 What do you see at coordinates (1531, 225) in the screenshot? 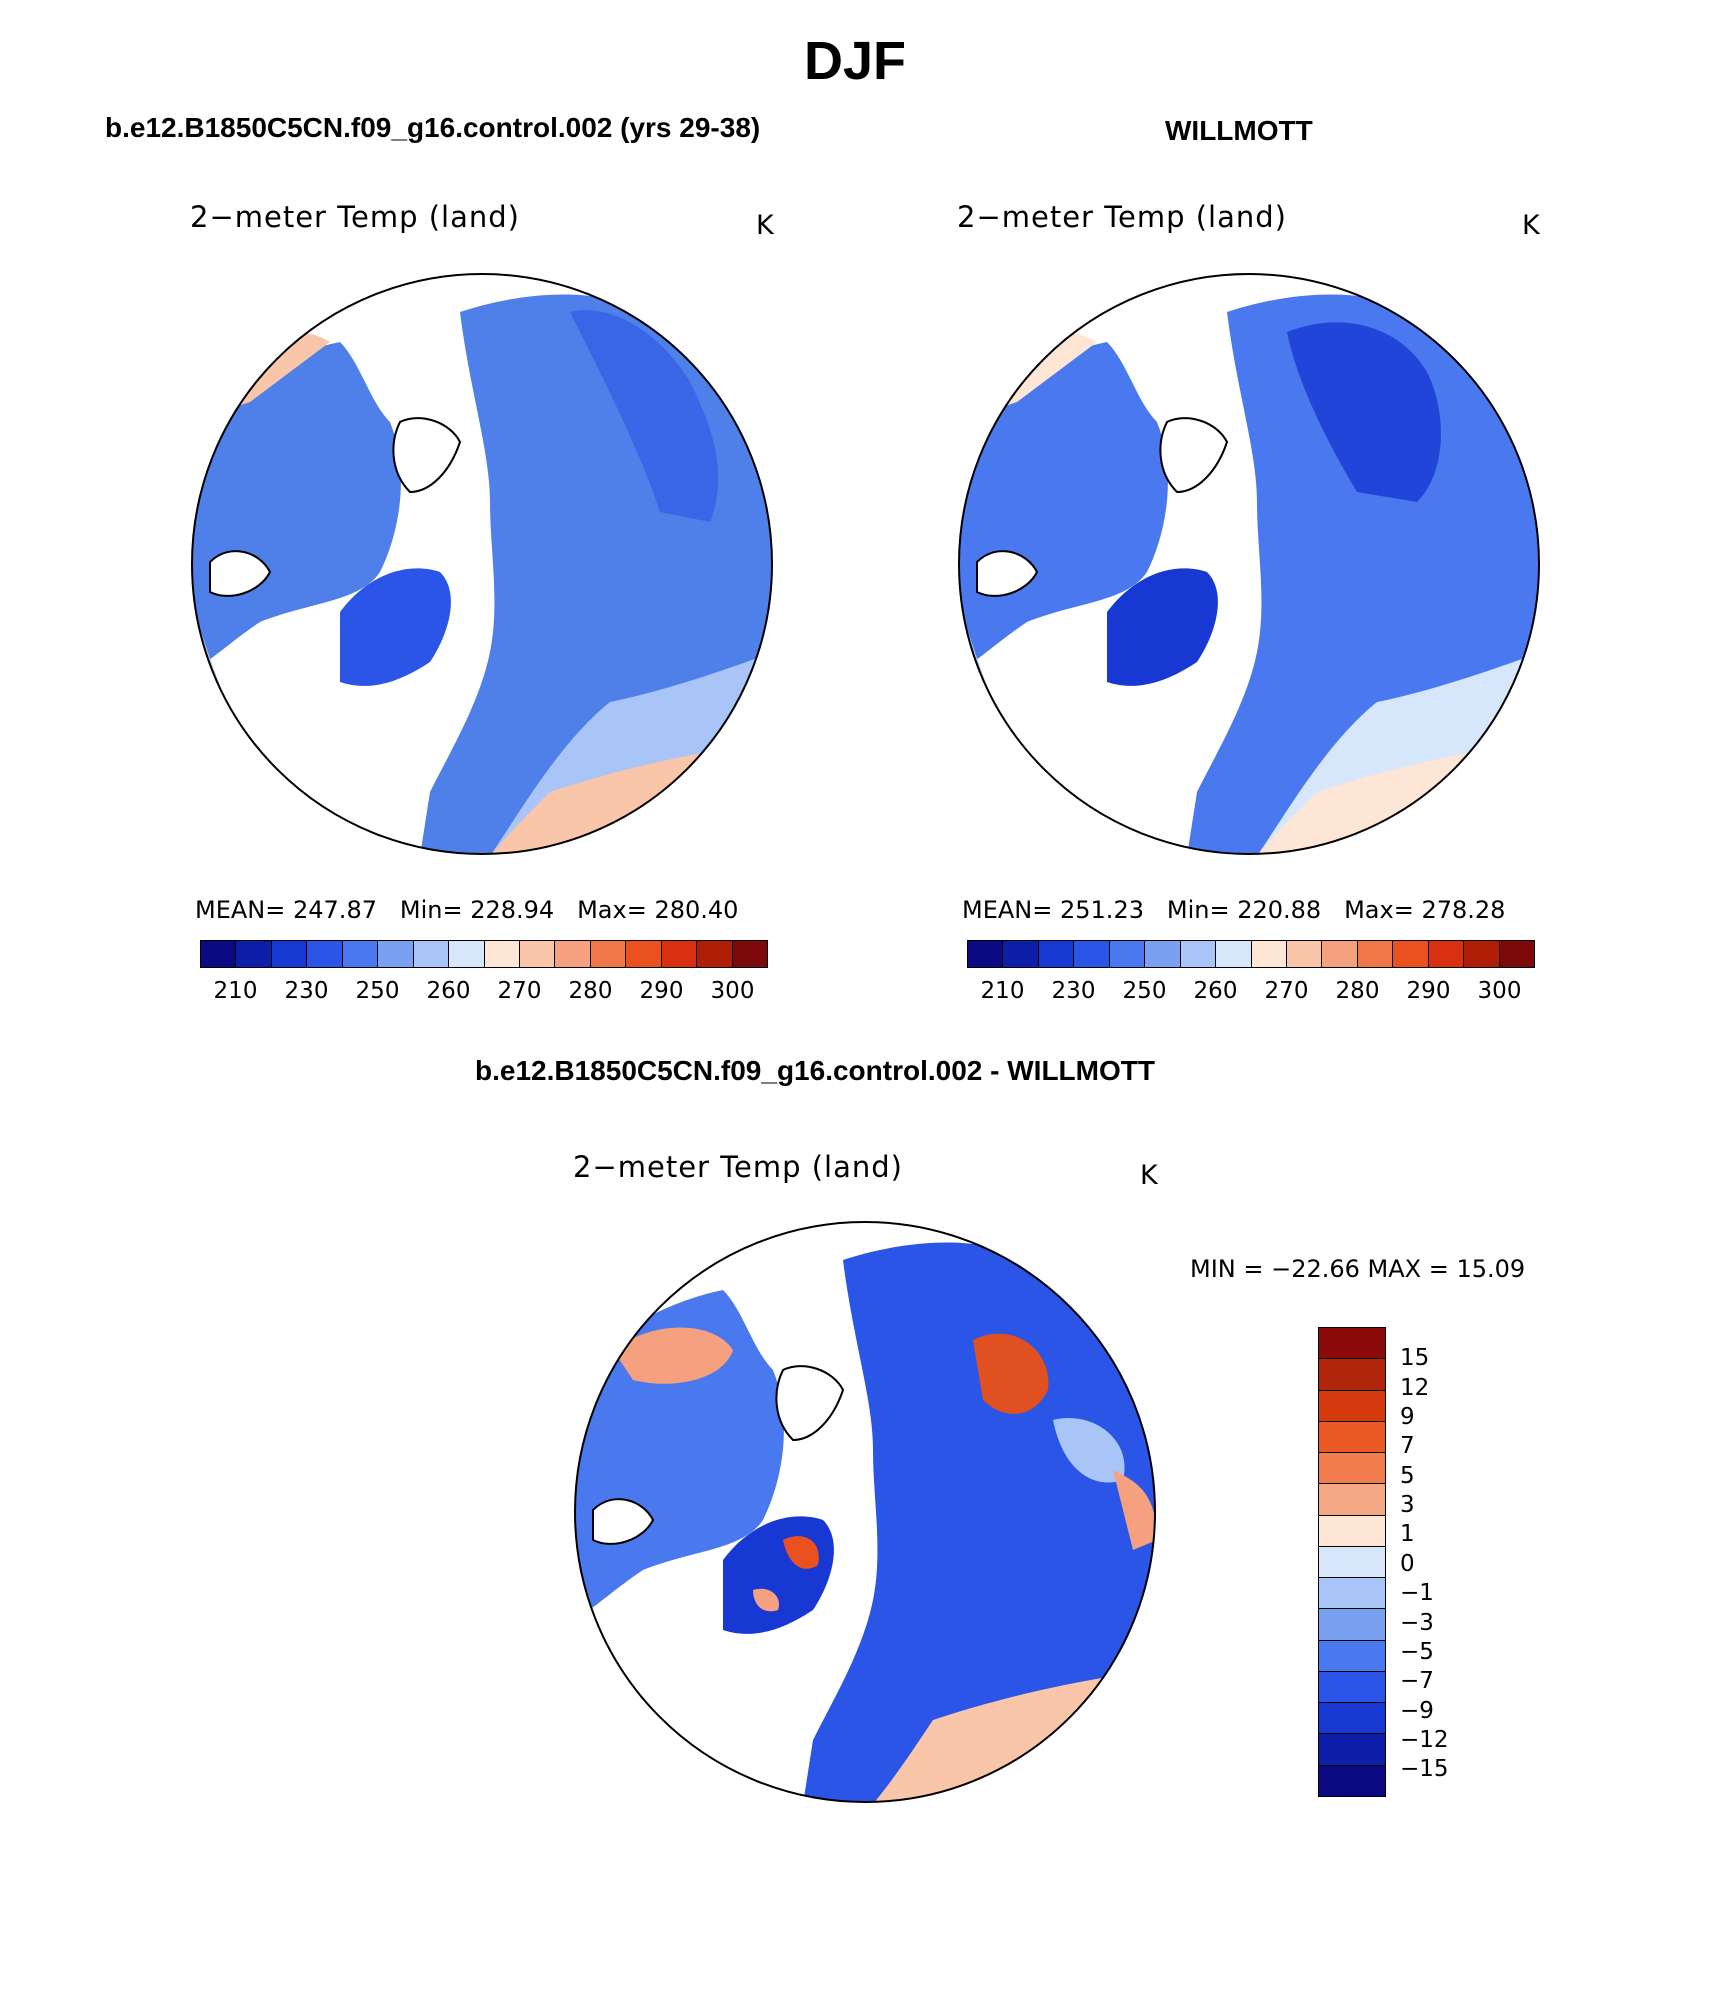
I see `right-units-label: K` at bounding box center [1531, 225].